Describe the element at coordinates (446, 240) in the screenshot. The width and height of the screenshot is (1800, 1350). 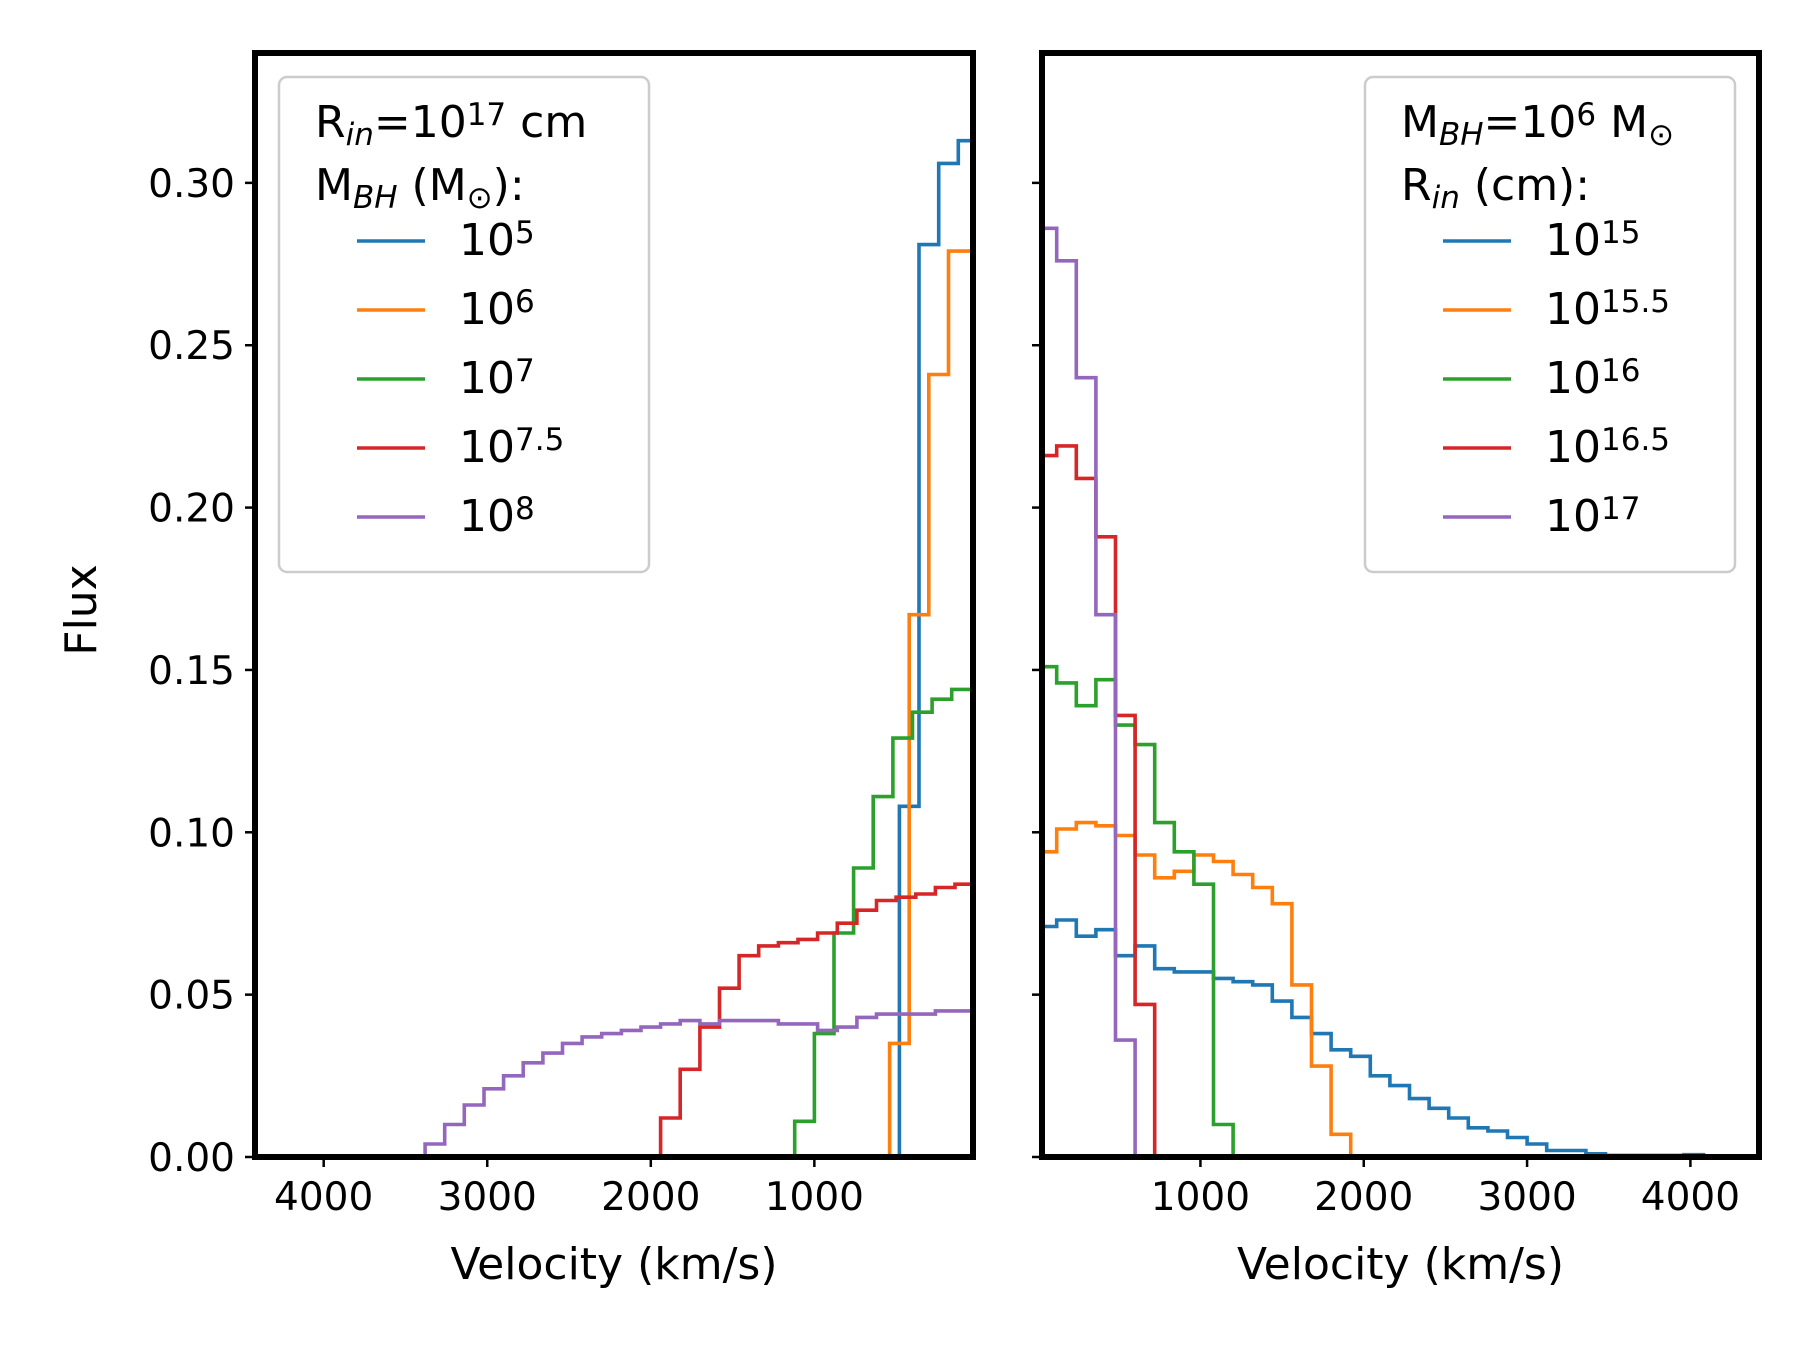
I see `legend-item: 105` at that location.